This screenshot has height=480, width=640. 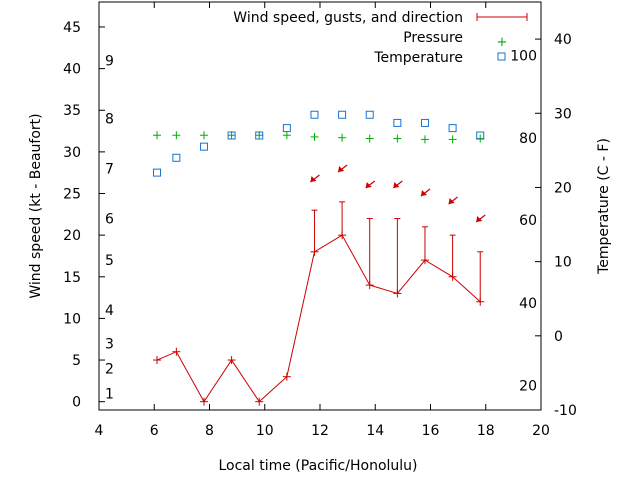 I want to click on beaufort-label: 8, so click(x=109, y=120).